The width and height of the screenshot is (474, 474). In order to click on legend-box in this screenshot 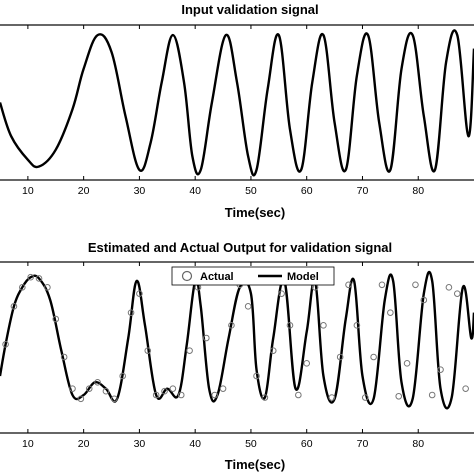, I will do `click(253, 276)`.